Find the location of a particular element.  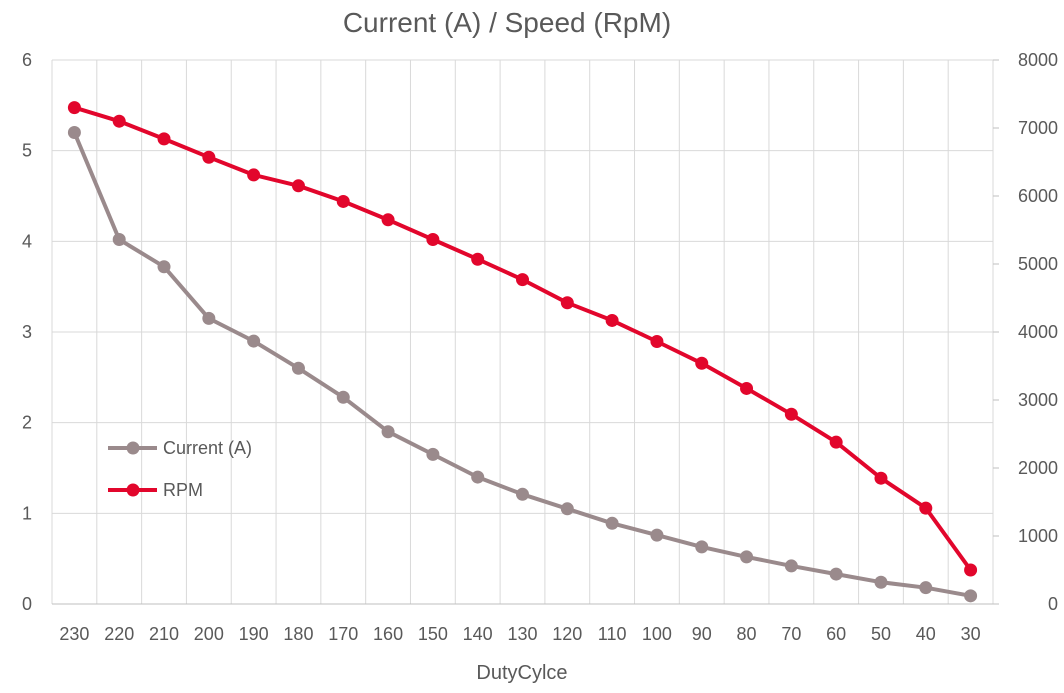

x-tick-label: 80 is located at coordinates (747, 634).